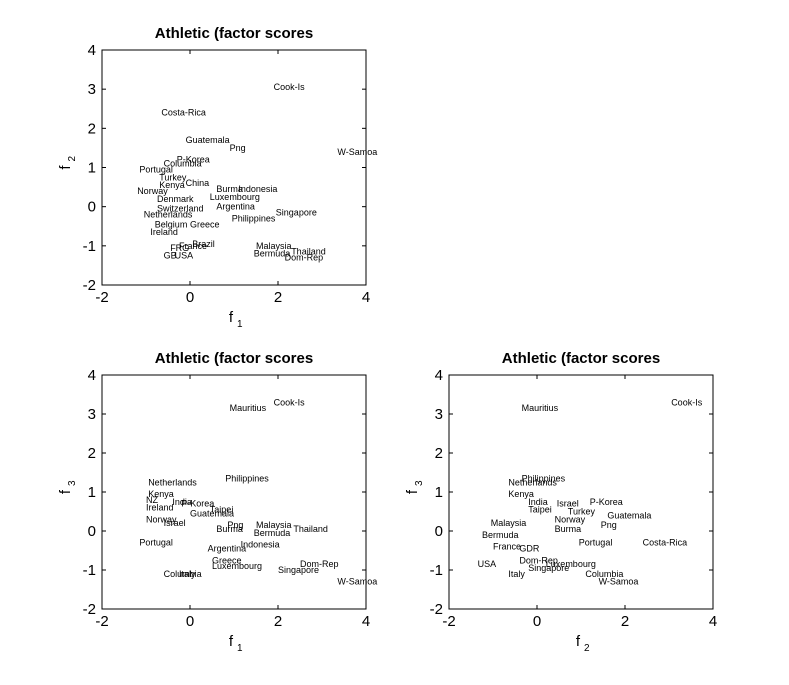  I want to click on data-point-label: India, so click(182, 502).